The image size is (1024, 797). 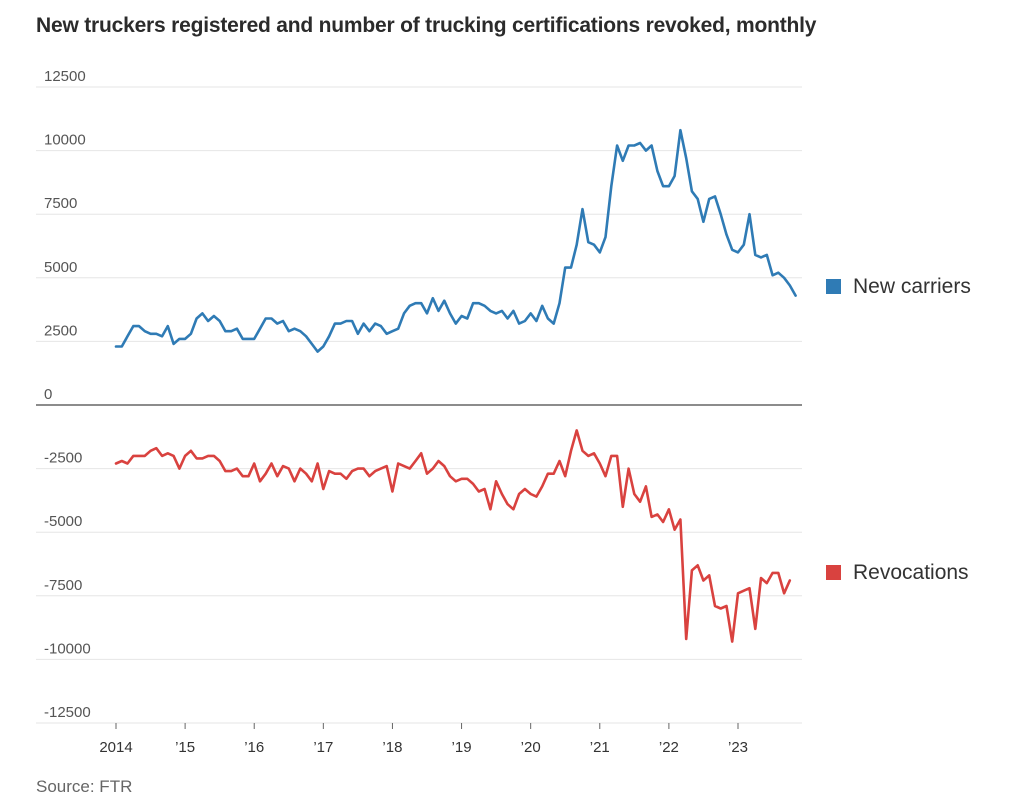 What do you see at coordinates (60, 330) in the screenshot?
I see `y-tick-label: 2500` at bounding box center [60, 330].